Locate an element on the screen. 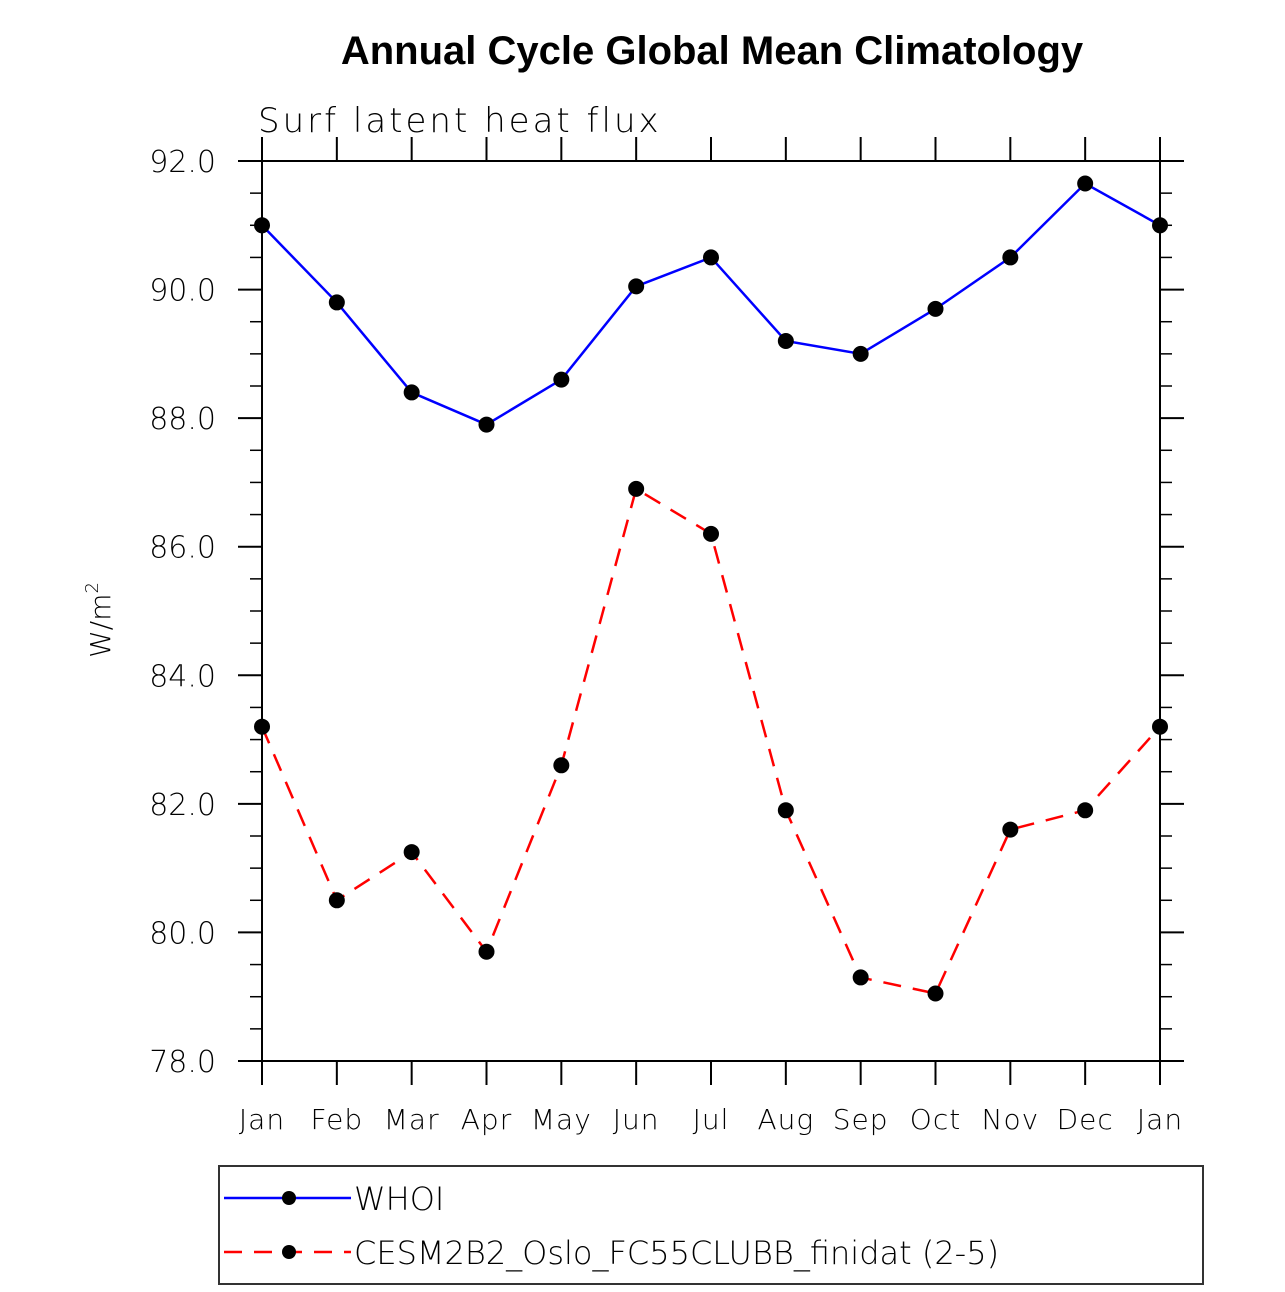 This screenshot has height=1292, width=1285. x-tick-label: Nov is located at coordinates (1011, 1119).